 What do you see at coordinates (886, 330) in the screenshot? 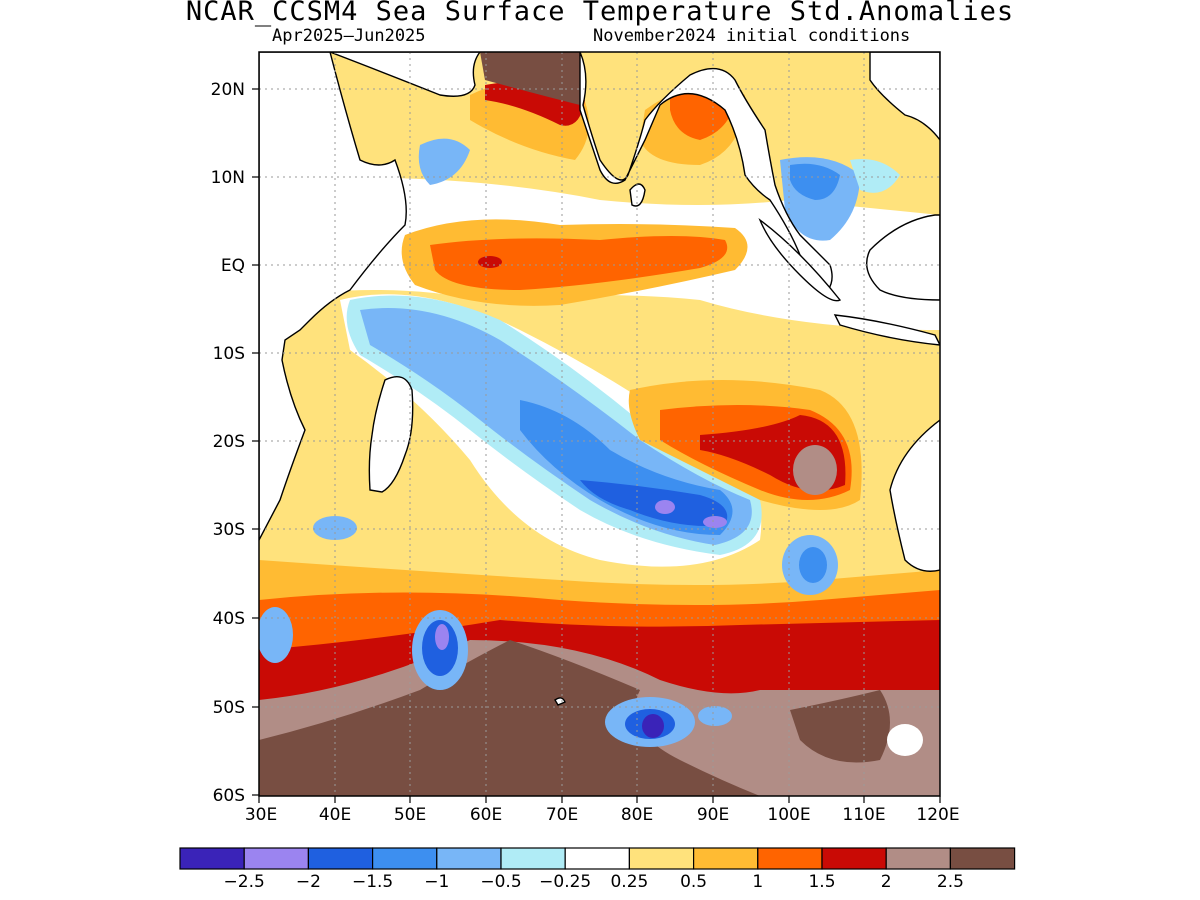
I see `java` at bounding box center [886, 330].